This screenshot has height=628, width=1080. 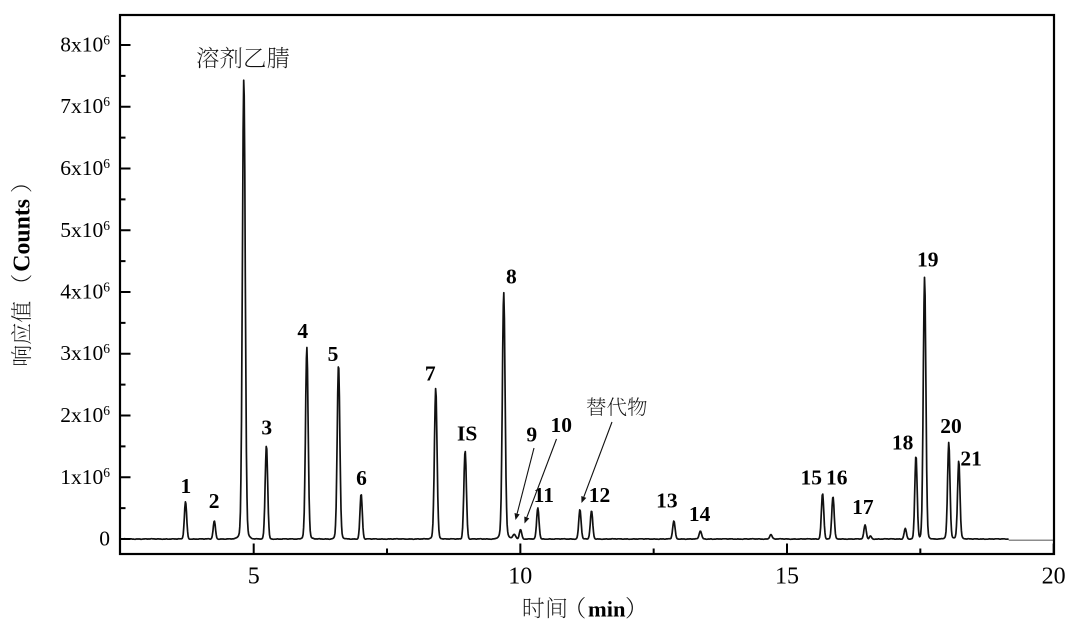 What do you see at coordinates (467, 434) in the screenshot?
I see `svg-text: IS` at bounding box center [467, 434].